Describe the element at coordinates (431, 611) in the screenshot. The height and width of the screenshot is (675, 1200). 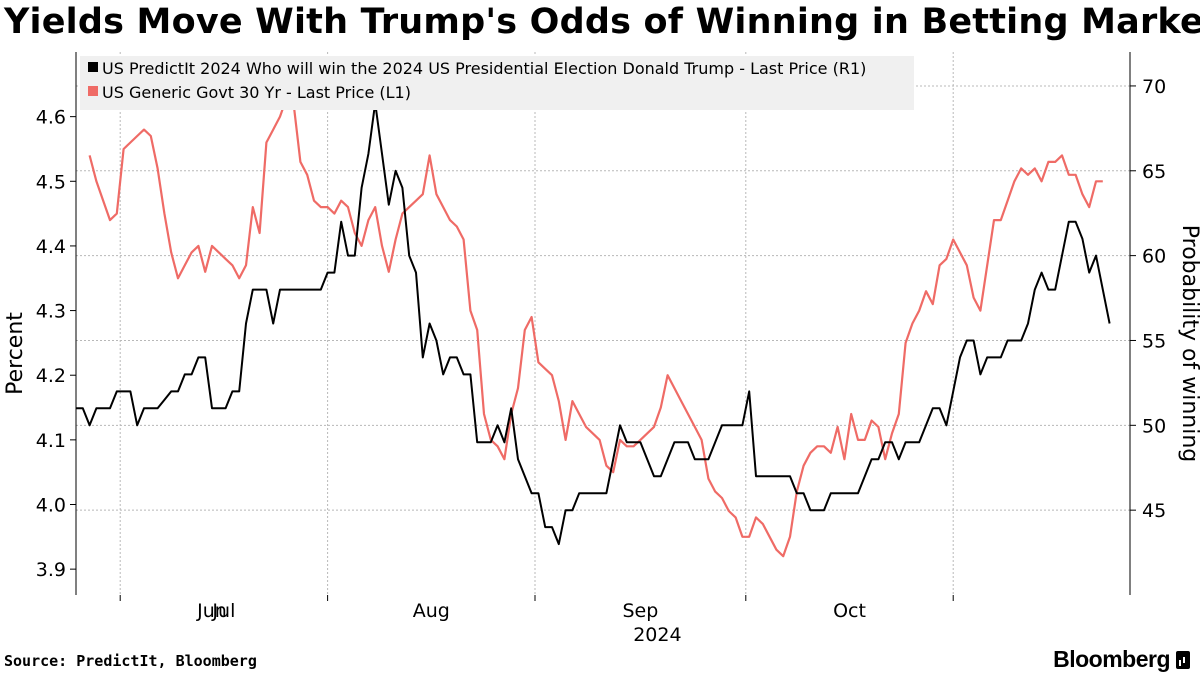
I see `x-tick-label: Aug` at that location.